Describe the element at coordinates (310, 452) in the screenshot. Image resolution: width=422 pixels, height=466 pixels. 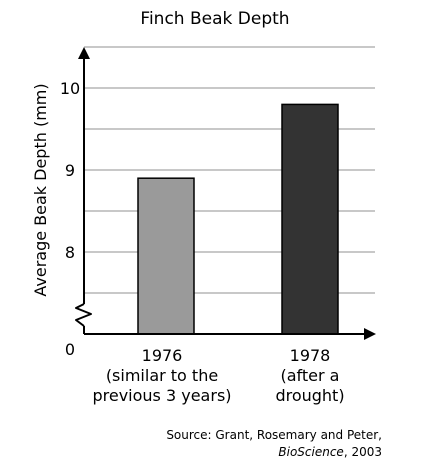
I see `source-journal: BioScience` at that location.